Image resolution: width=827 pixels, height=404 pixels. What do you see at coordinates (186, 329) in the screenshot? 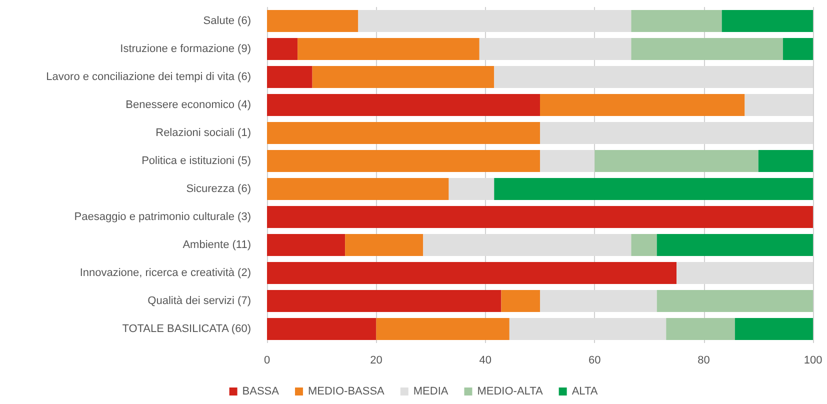
I see `y-tick-label: TOTALE BASILICATA (60)` at bounding box center [186, 329].